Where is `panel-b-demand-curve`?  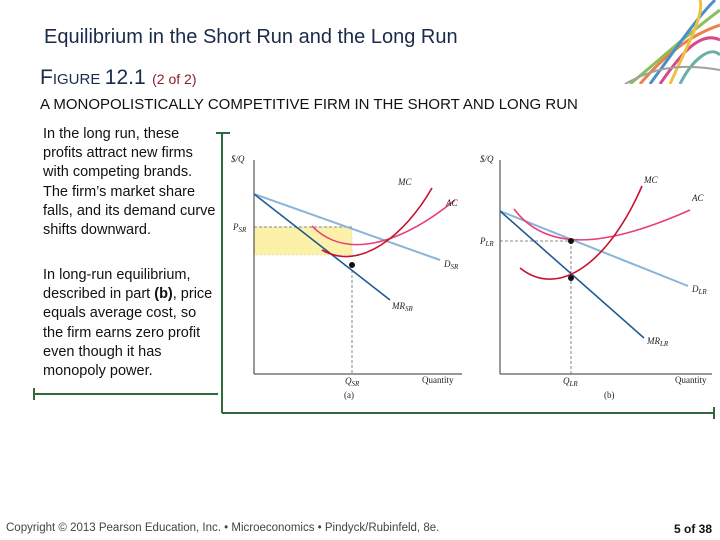 panel-b-demand-curve is located at coordinates (594, 248).